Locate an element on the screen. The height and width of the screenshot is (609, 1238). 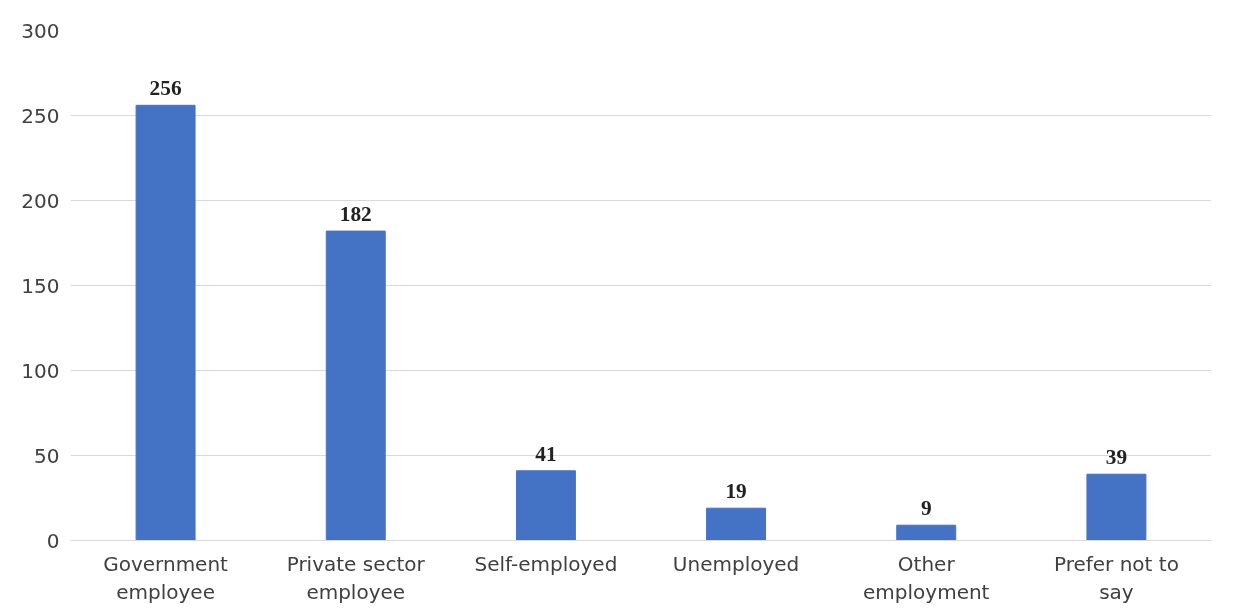
data-label: 9 is located at coordinates (926, 508).